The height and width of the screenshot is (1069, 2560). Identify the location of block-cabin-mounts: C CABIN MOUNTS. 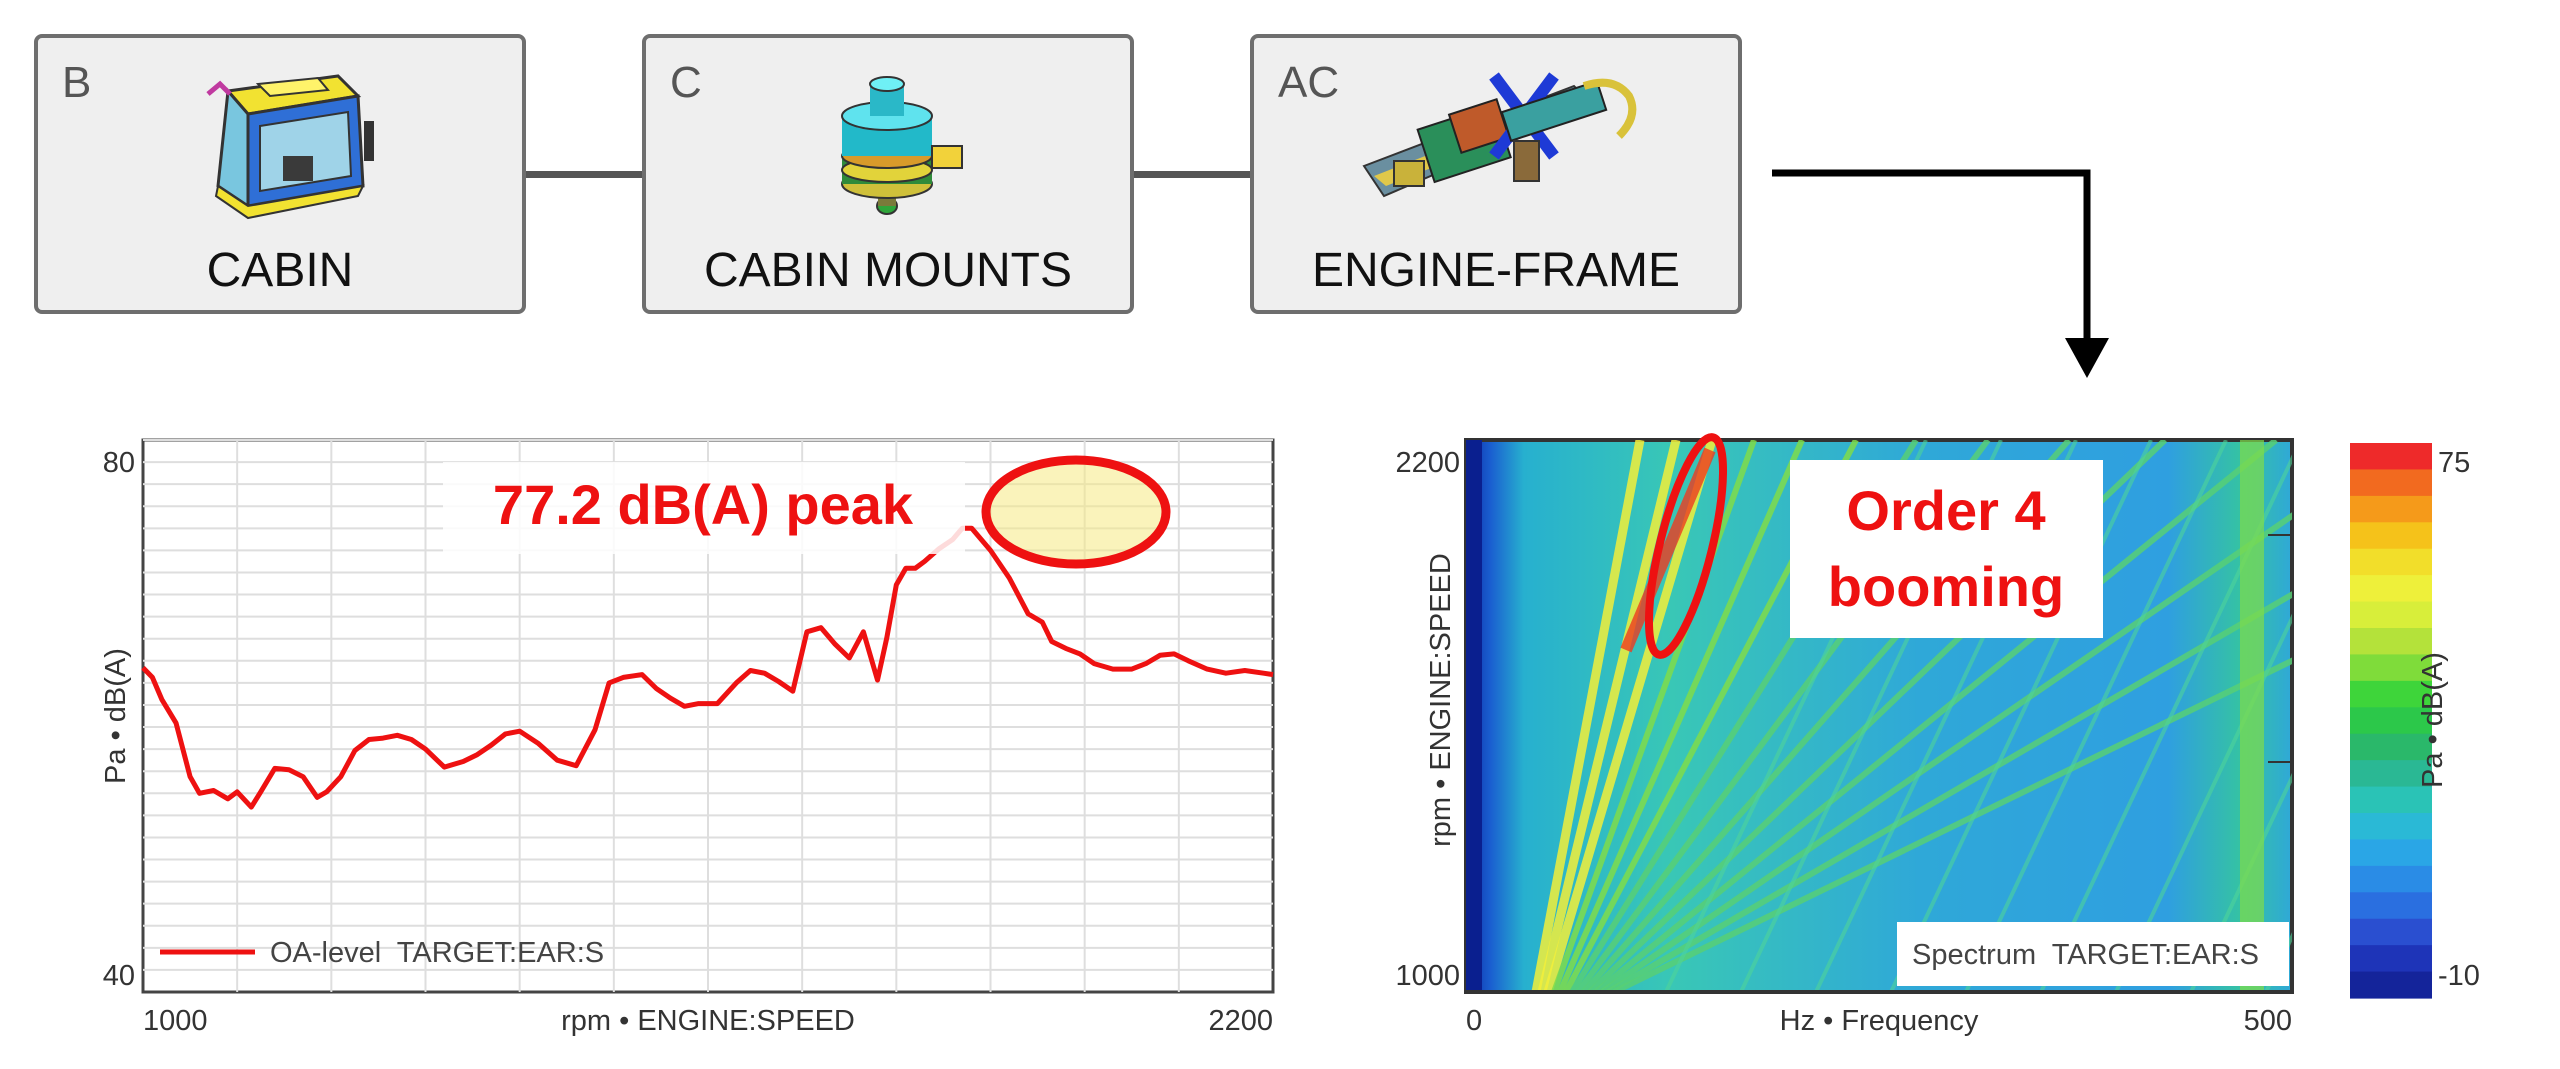
(888, 174).